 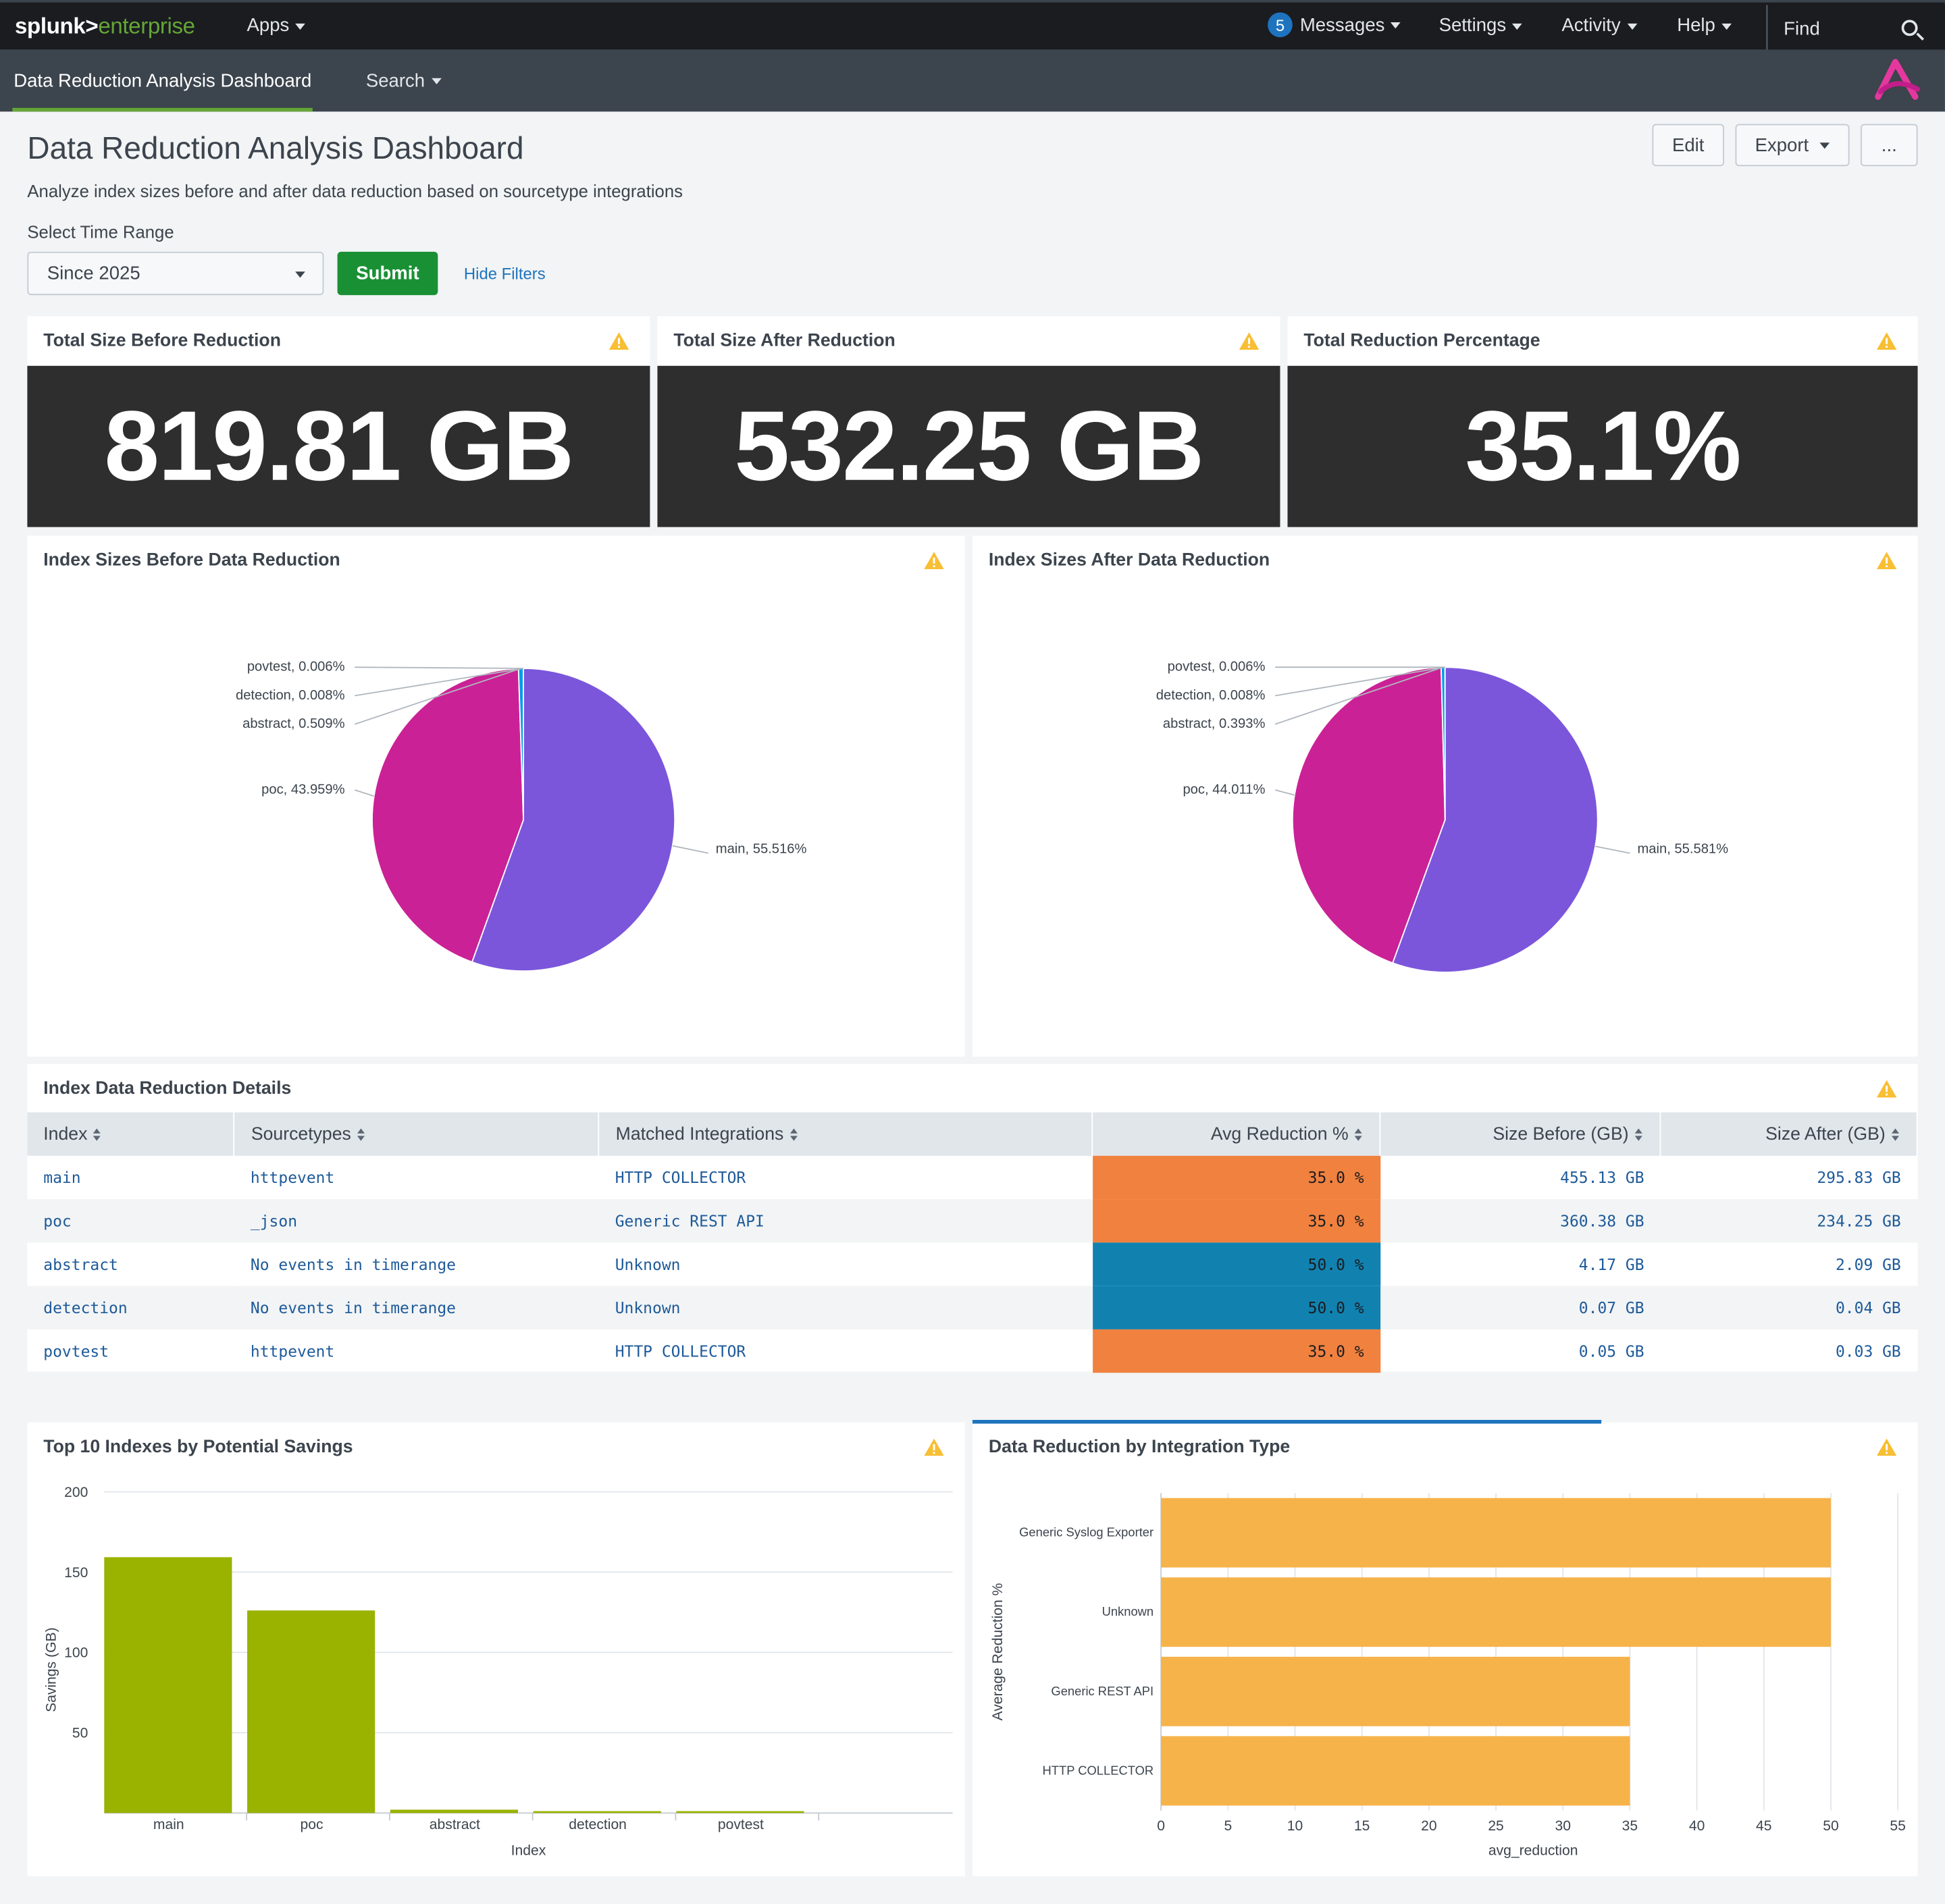 I want to click on column-header-size-before: Size Before (GB), so click(x=1520, y=1134).